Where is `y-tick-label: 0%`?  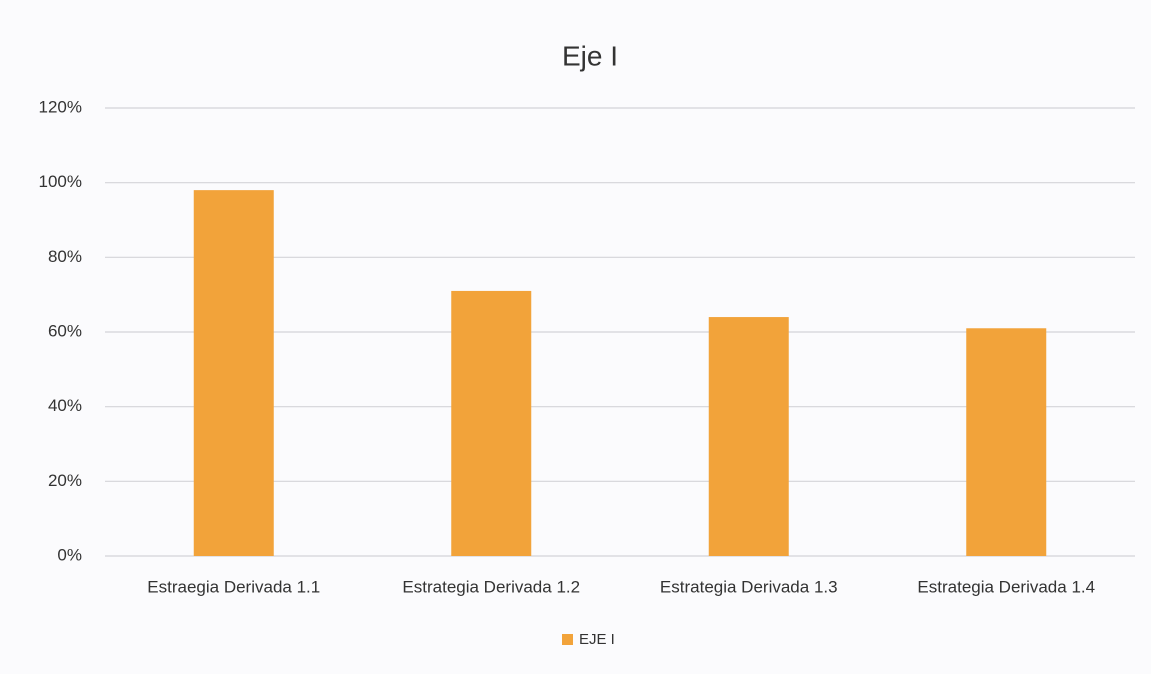
y-tick-label: 0% is located at coordinates (69, 554).